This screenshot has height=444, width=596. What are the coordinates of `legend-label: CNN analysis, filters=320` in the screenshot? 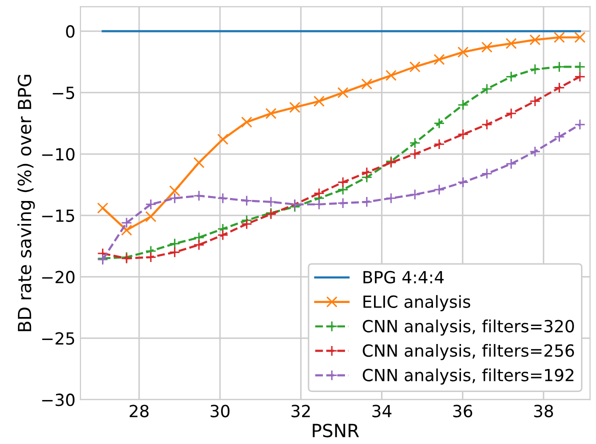 It's located at (468, 328).